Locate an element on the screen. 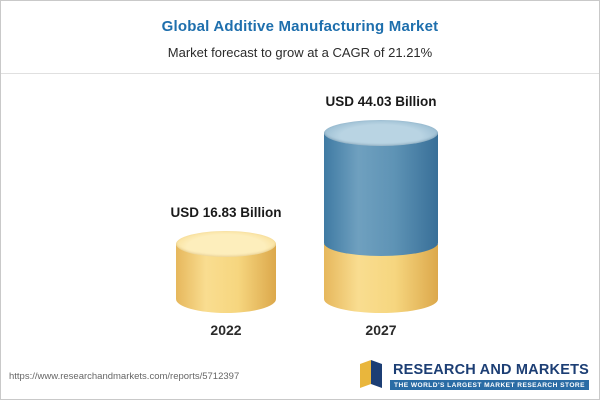 The image size is (600, 400). header-divider is located at coordinates (300, 73).